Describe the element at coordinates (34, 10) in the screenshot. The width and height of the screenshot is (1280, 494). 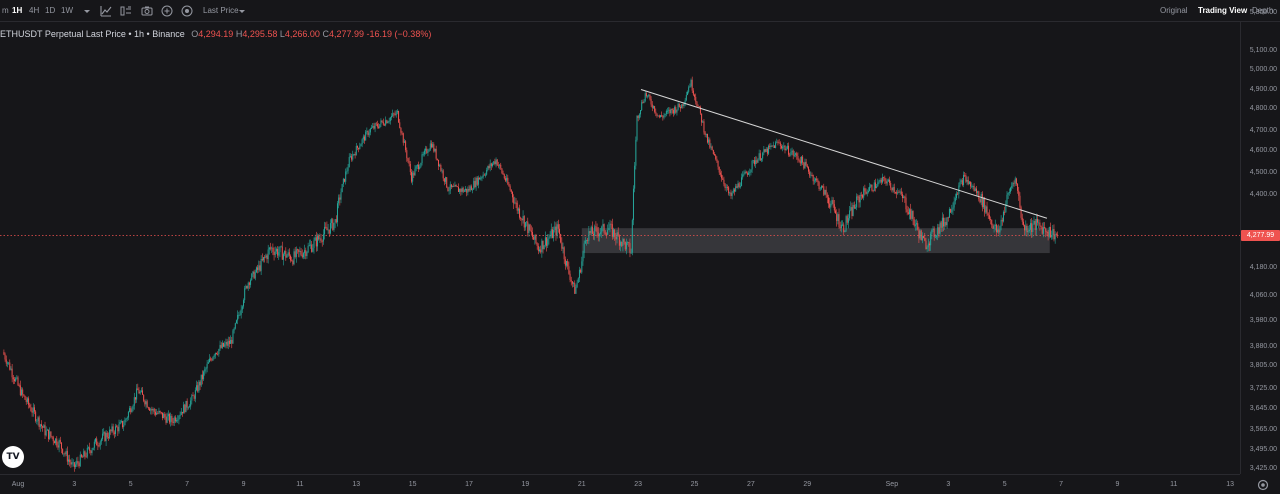
I see `interval-4h: 4H` at that location.